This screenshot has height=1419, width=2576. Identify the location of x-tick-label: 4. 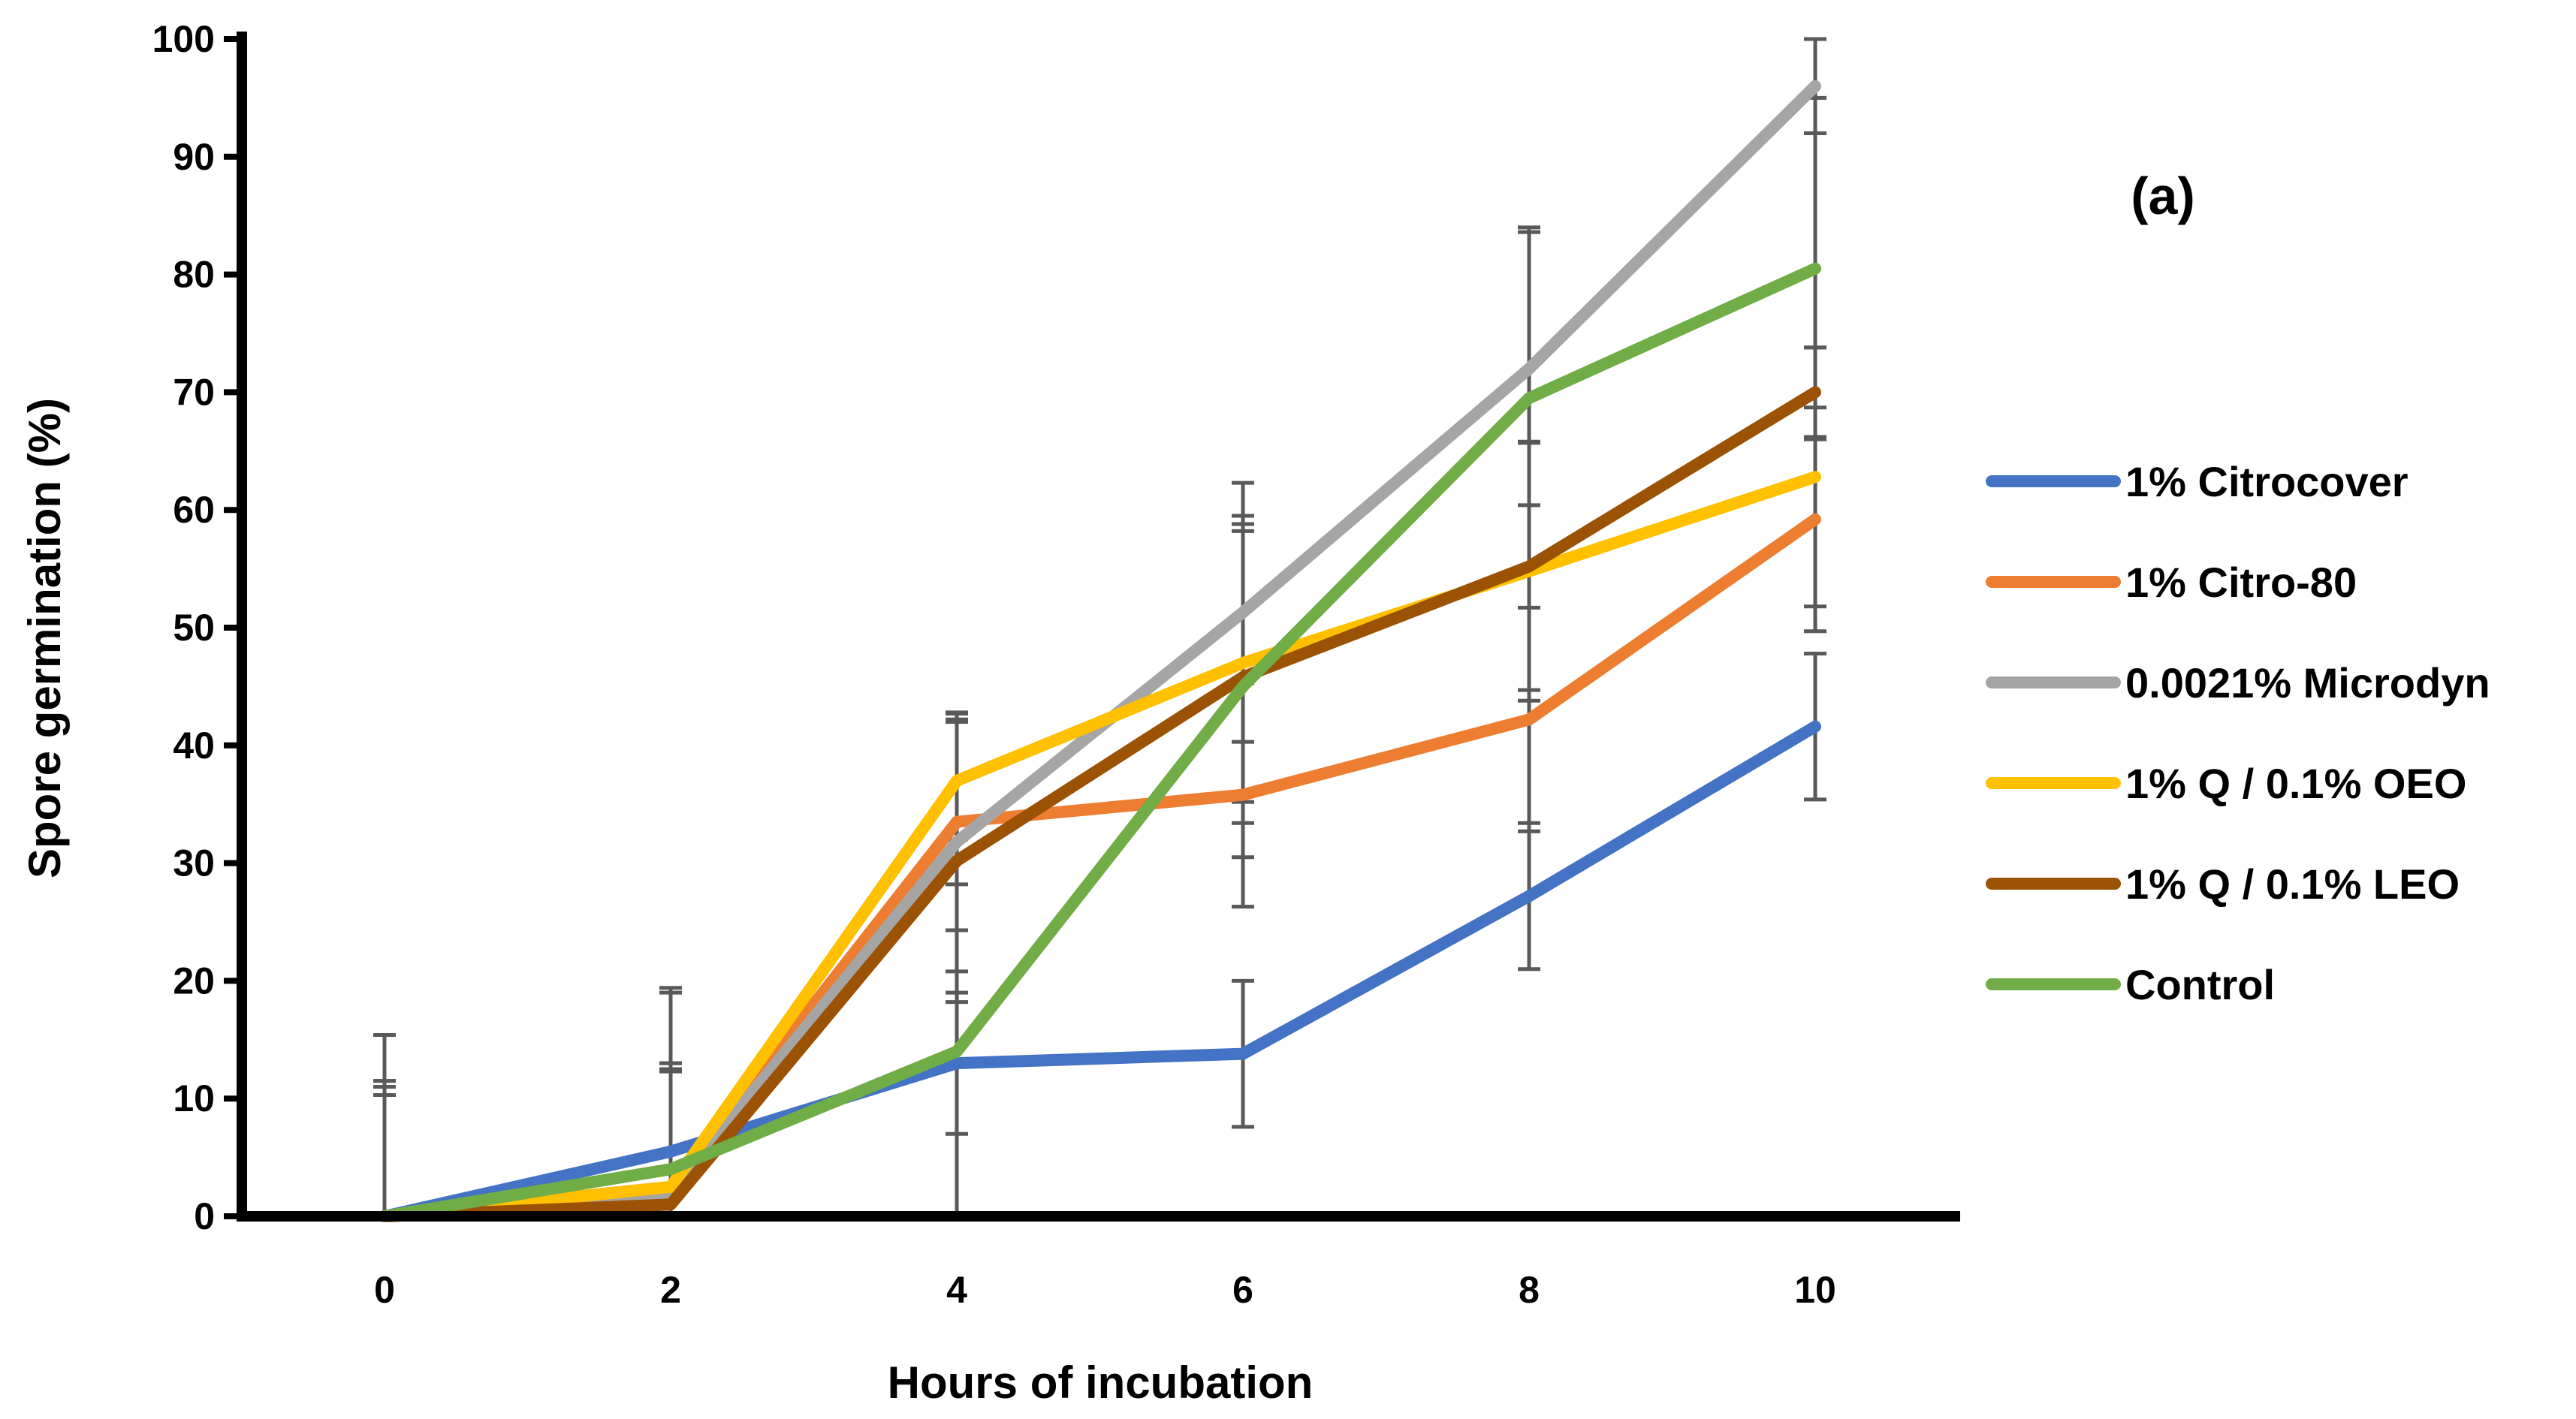
(957, 1290).